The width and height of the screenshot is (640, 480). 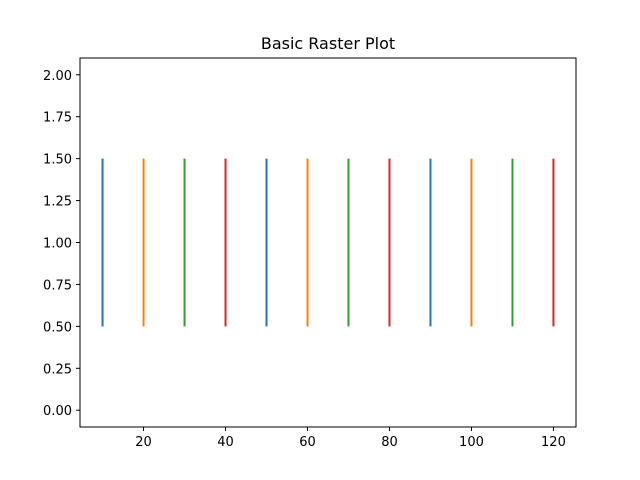 What do you see at coordinates (471, 442) in the screenshot?
I see `x-tick-label: 100` at bounding box center [471, 442].